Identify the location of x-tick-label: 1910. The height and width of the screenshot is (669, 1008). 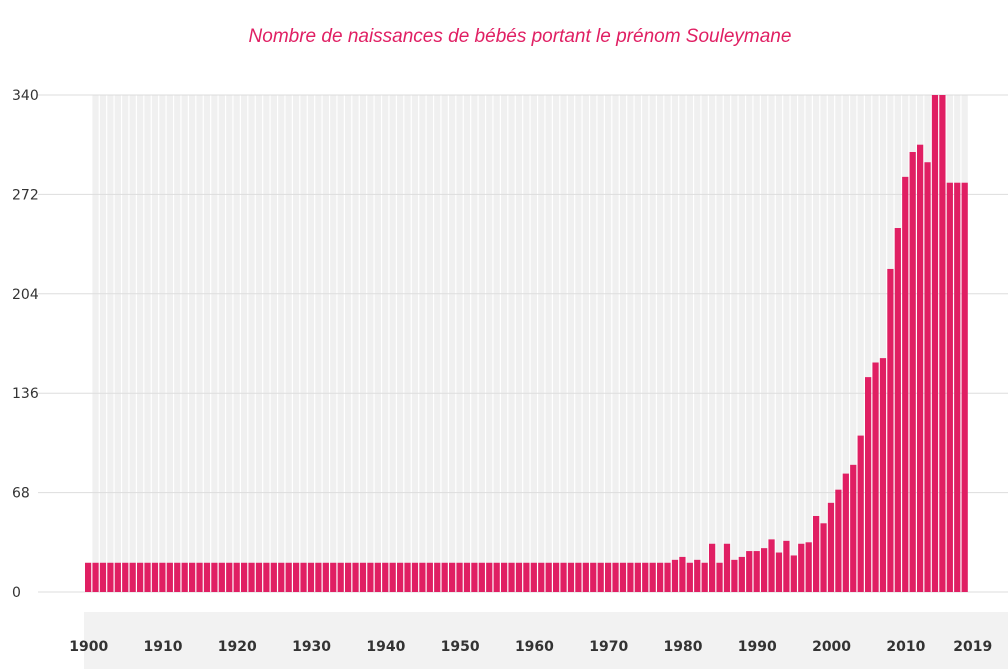
(163, 647).